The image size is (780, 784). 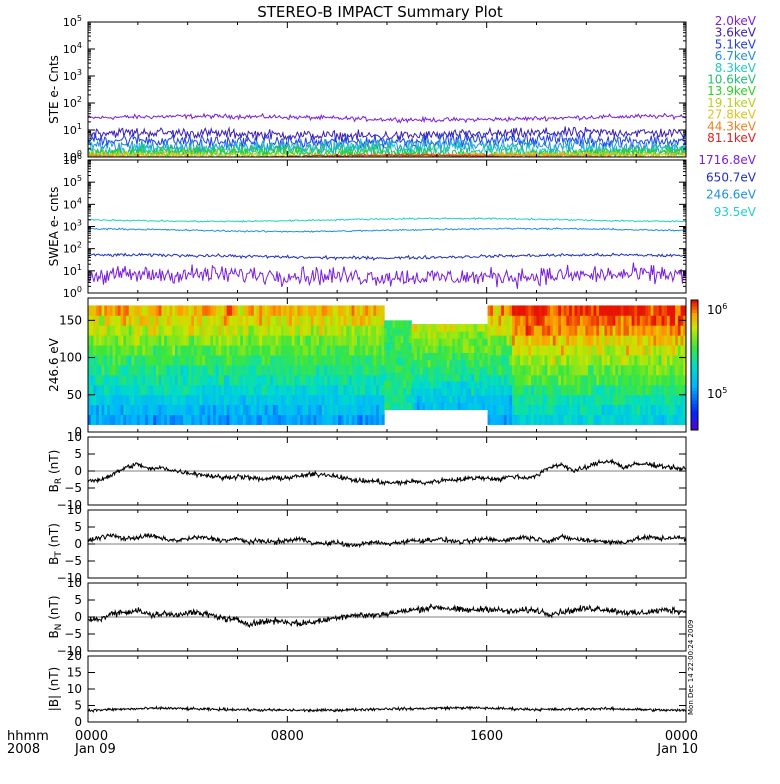 What do you see at coordinates (714, 310) in the screenshot?
I see `colorbar-tick-base: 10` at bounding box center [714, 310].